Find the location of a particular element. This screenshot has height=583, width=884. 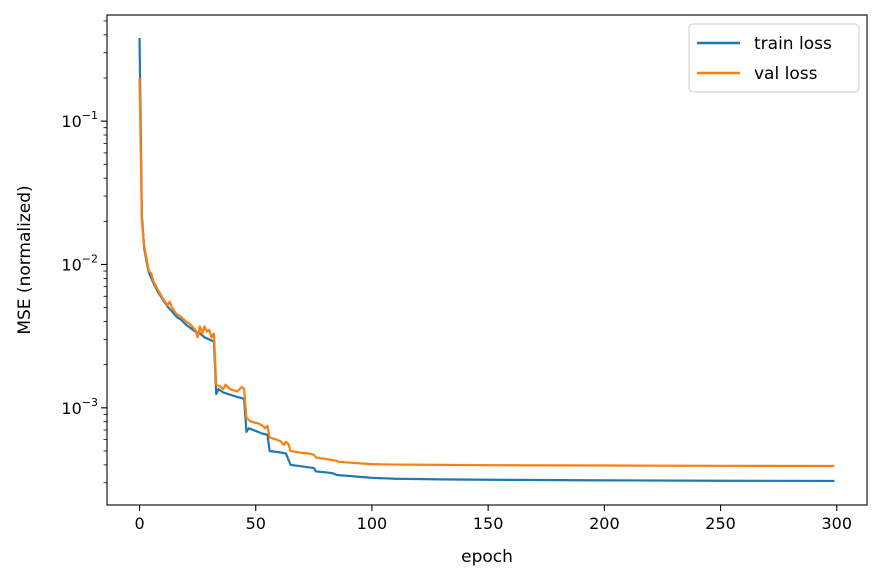

y-axis-label: MSE (normalized) is located at coordinates (25, 259).